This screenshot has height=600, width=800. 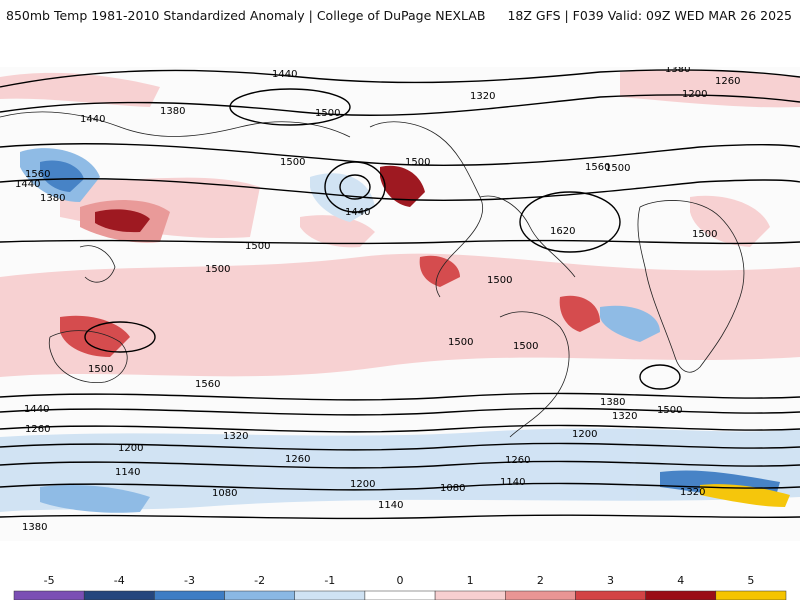 What do you see at coordinates (402, 186) in the screenshot?
I see `hot-anomaly-nw-america` at bounding box center [402, 186].